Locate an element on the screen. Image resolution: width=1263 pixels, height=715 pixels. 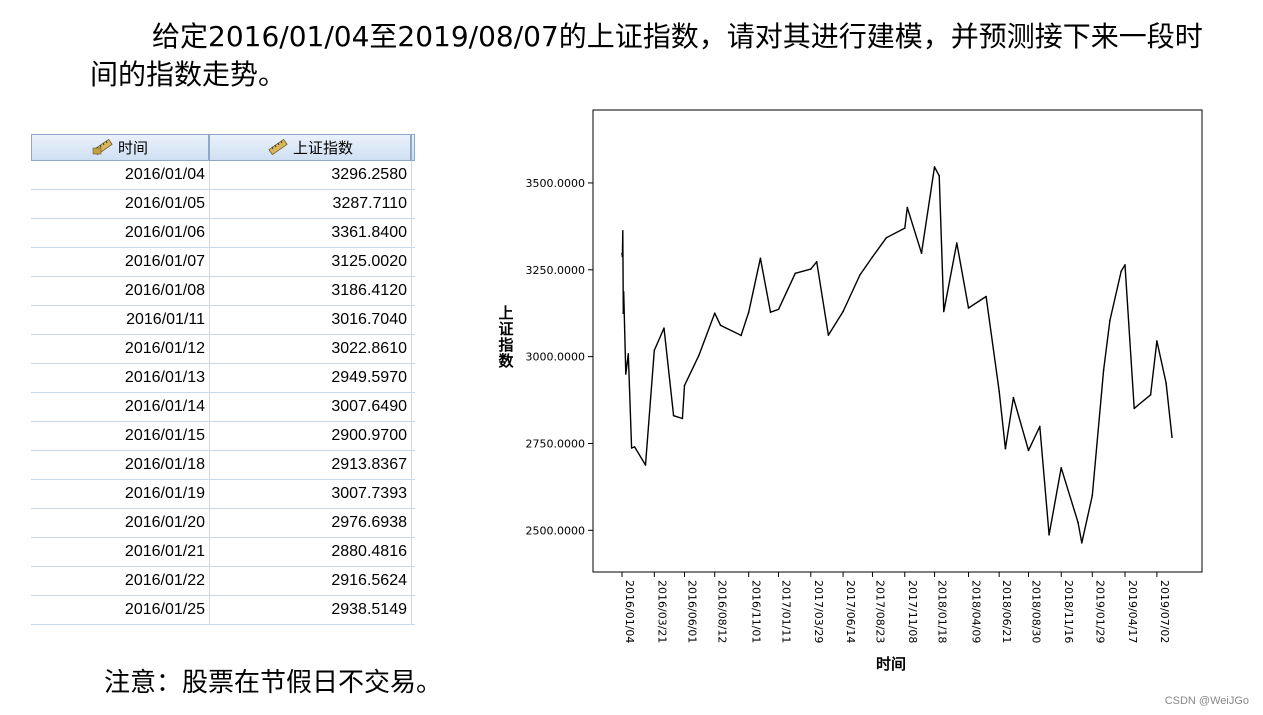
table-row: 2016/01/08 3186.4120 is located at coordinates (223, 291).